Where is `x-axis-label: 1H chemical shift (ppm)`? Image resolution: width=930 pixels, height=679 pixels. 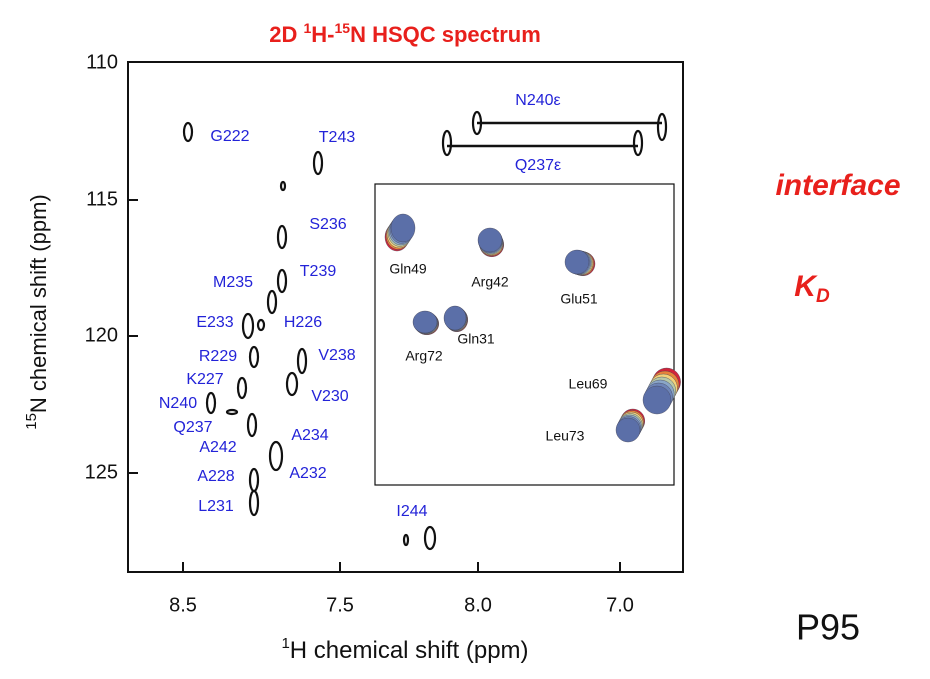
x-axis-label: 1H chemical shift (ppm) is located at coordinates (404, 649).